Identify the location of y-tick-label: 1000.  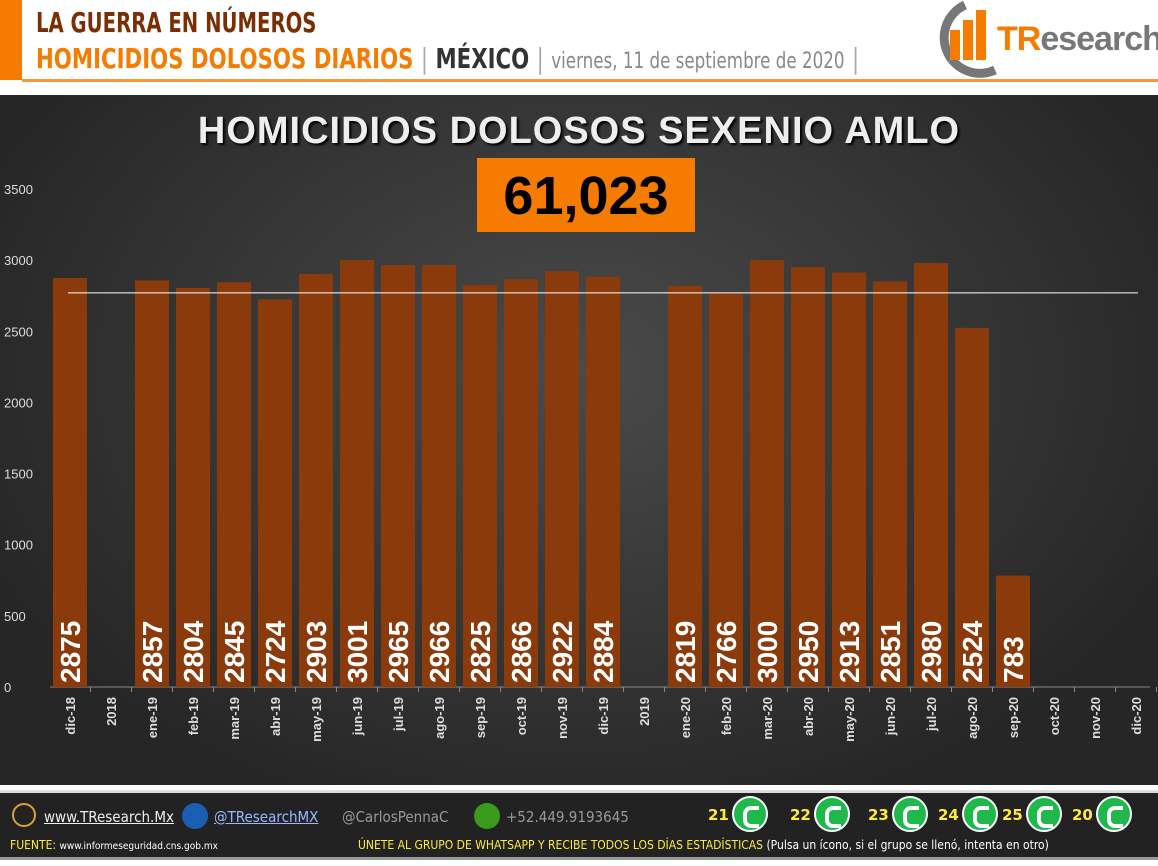
(18, 545).